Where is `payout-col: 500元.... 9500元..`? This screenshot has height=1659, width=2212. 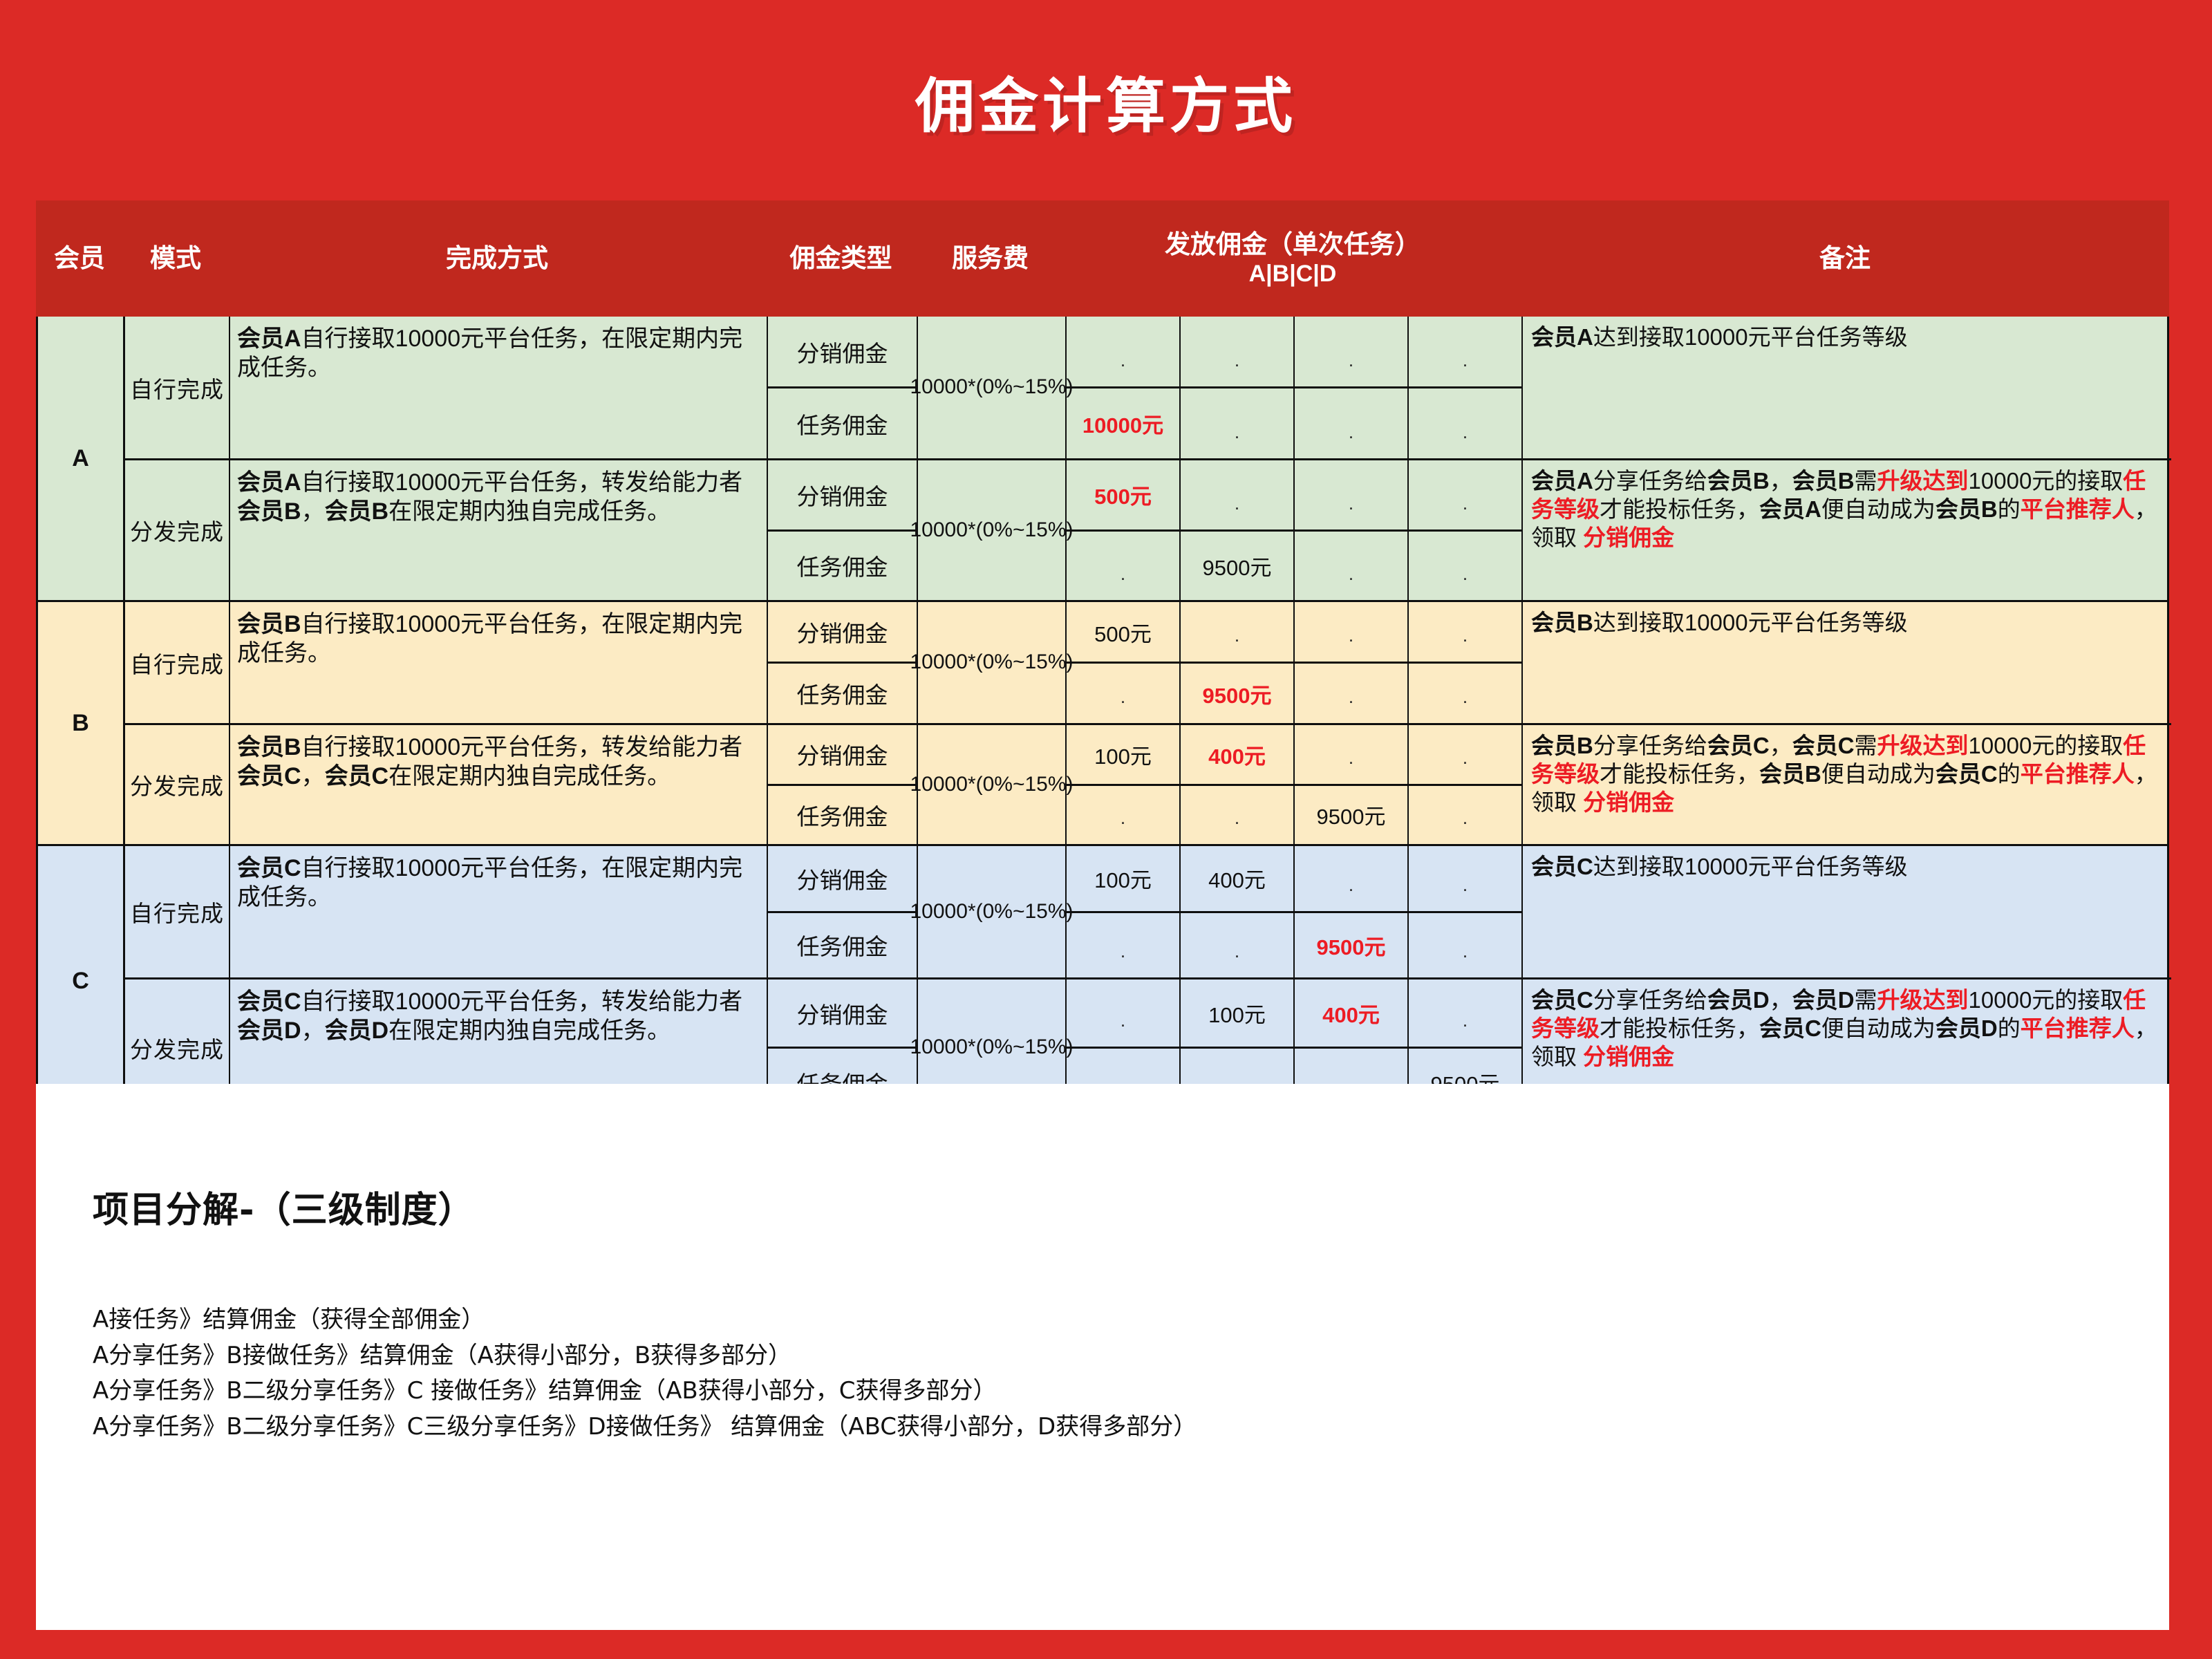 payout-col: 500元.... 9500元.. is located at coordinates (1295, 663).